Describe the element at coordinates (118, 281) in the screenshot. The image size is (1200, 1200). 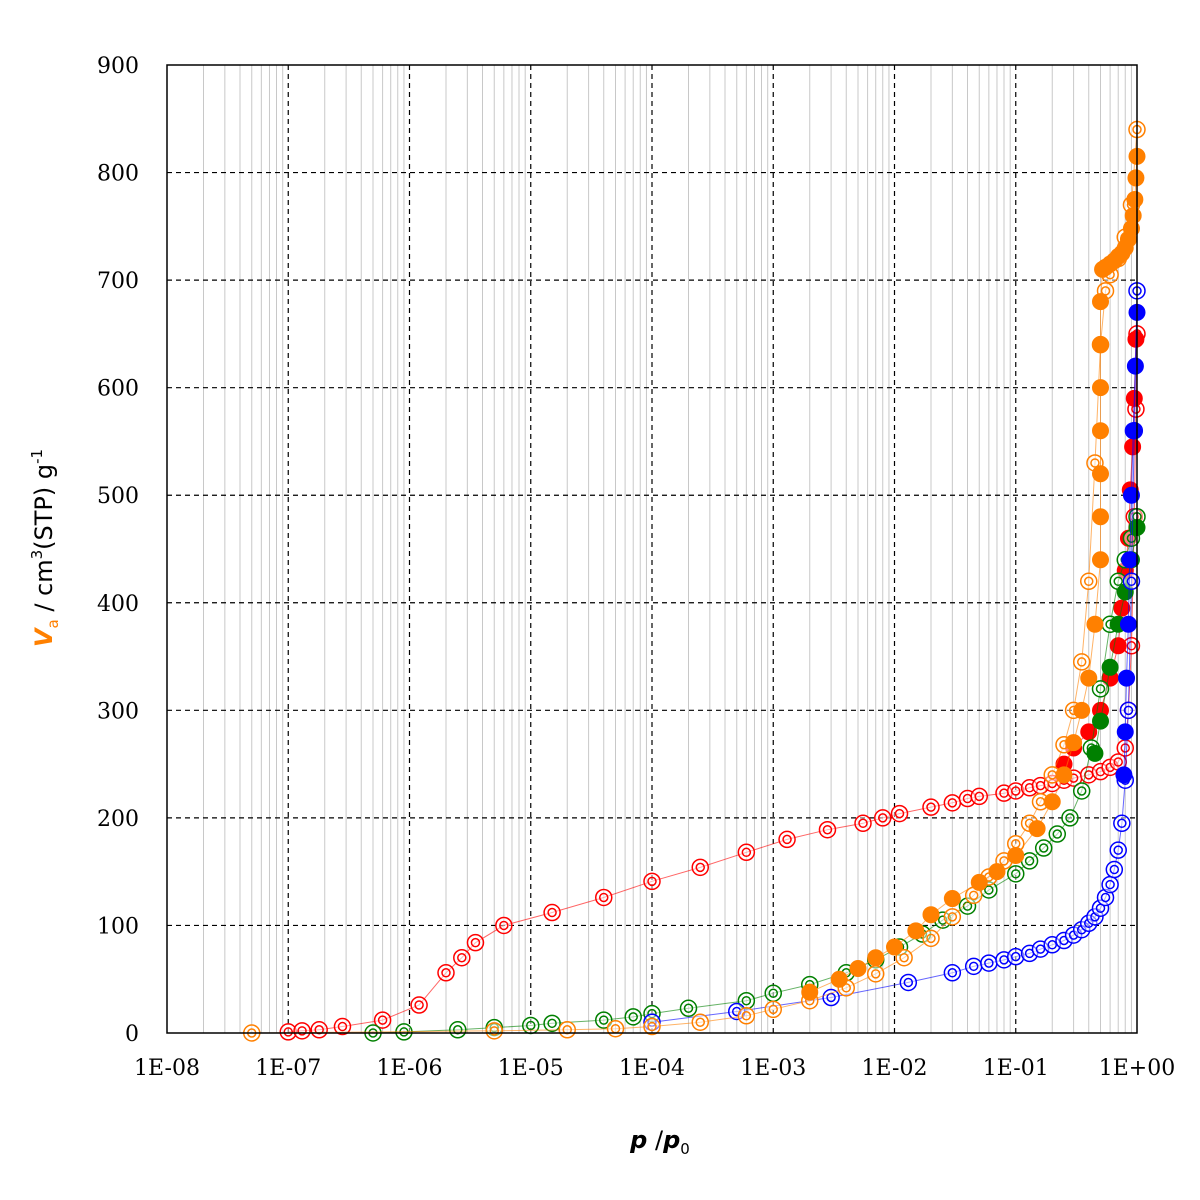
I see `y-tick-label: 700` at that location.